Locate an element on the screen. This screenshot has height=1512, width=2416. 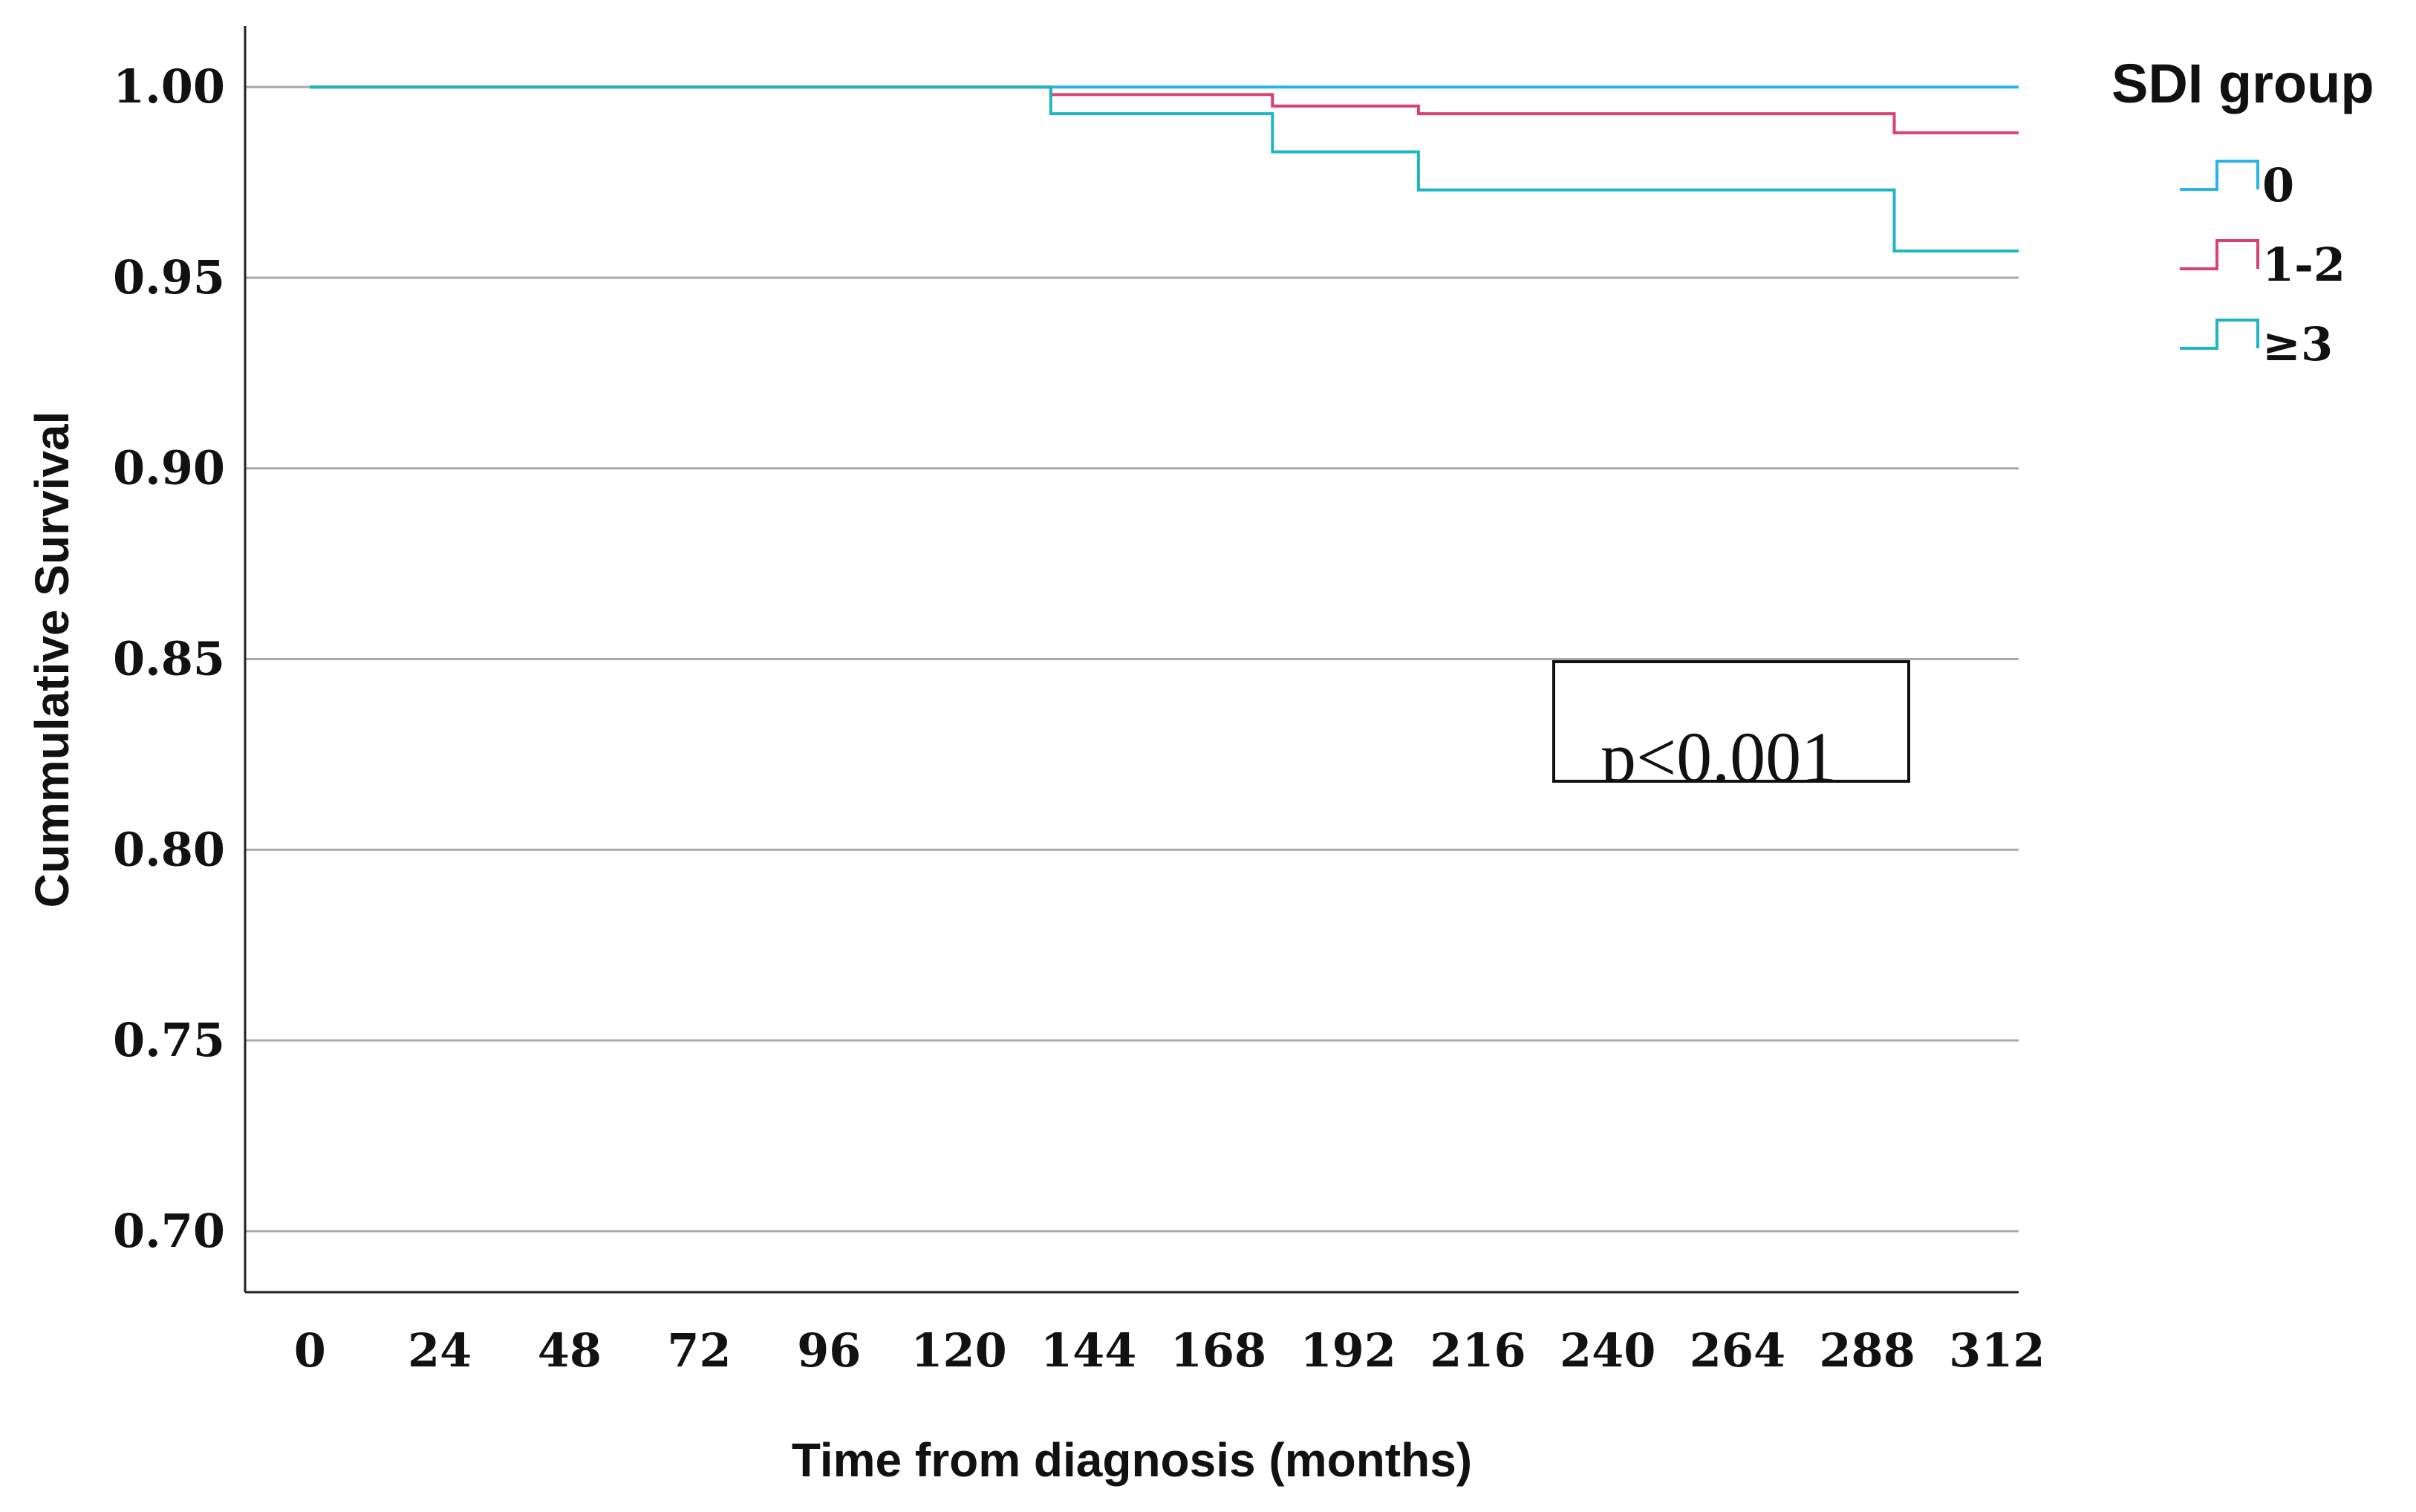
y-tick-label: 0.75 is located at coordinates (169, 1040).